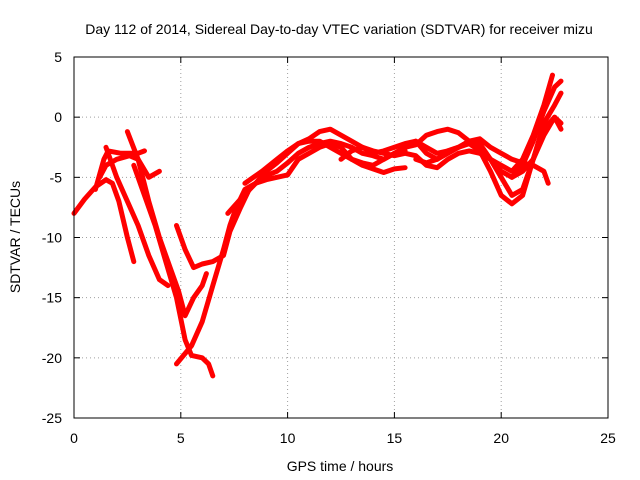 This screenshot has width=640, height=480. What do you see at coordinates (52, 358) in the screenshot?
I see `y-tick-label: -20` at bounding box center [52, 358].